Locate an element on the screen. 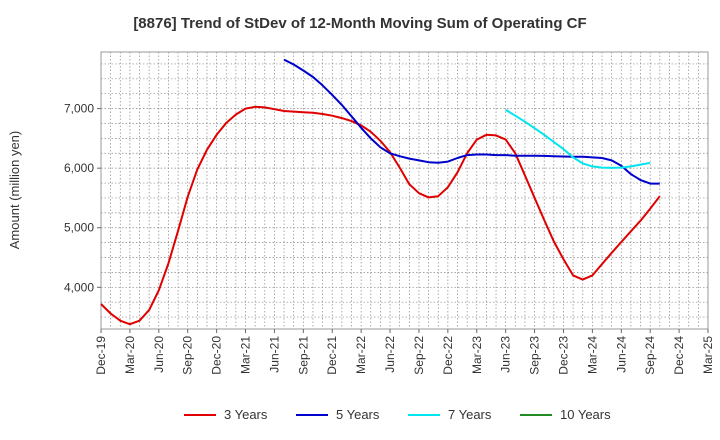 This screenshot has height=440, width=720. x-tick-label: Dec-20 is located at coordinates (217, 355).